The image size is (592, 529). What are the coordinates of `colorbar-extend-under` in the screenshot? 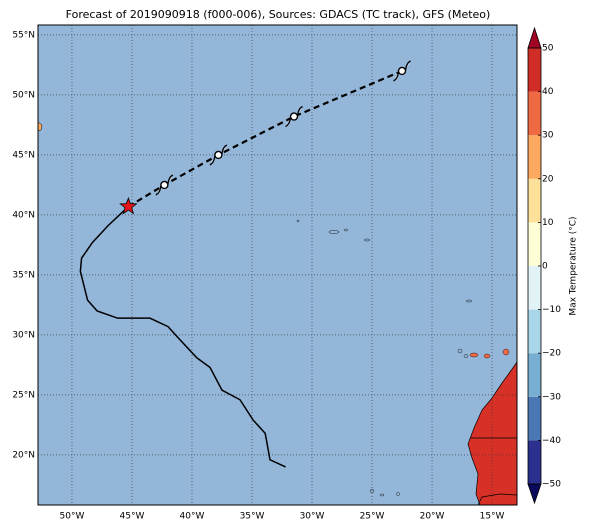 It's located at (534, 494).